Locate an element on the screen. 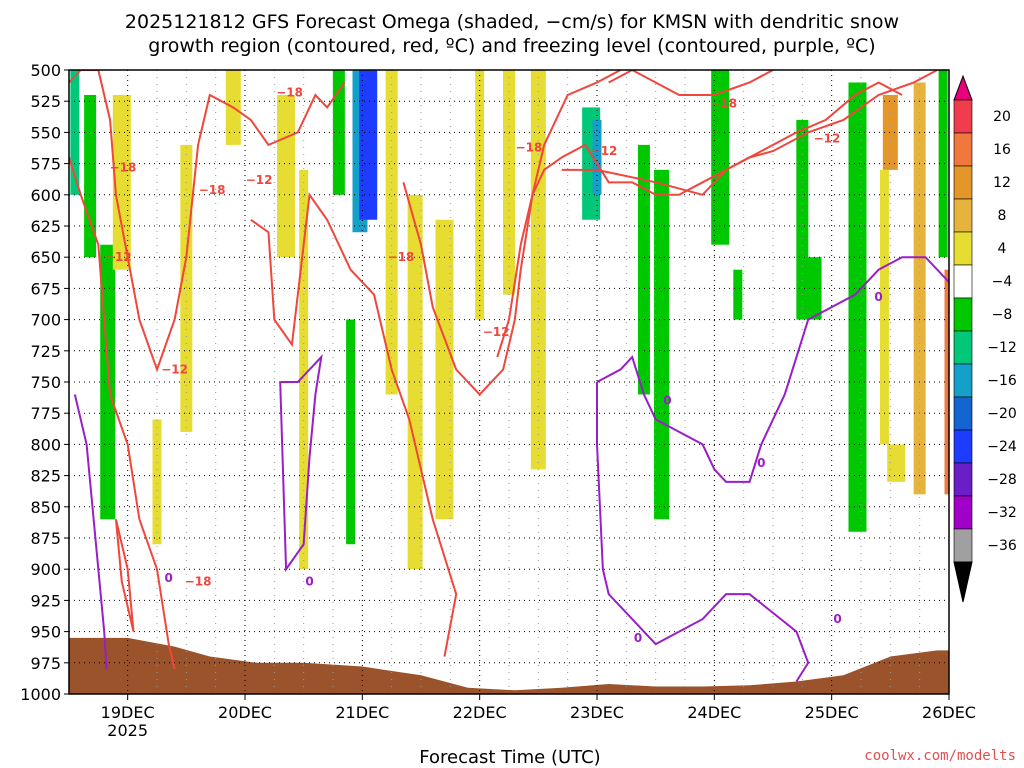 This screenshot has height=768, width=1024. x-tick-label: 20DEC is located at coordinates (245, 712).